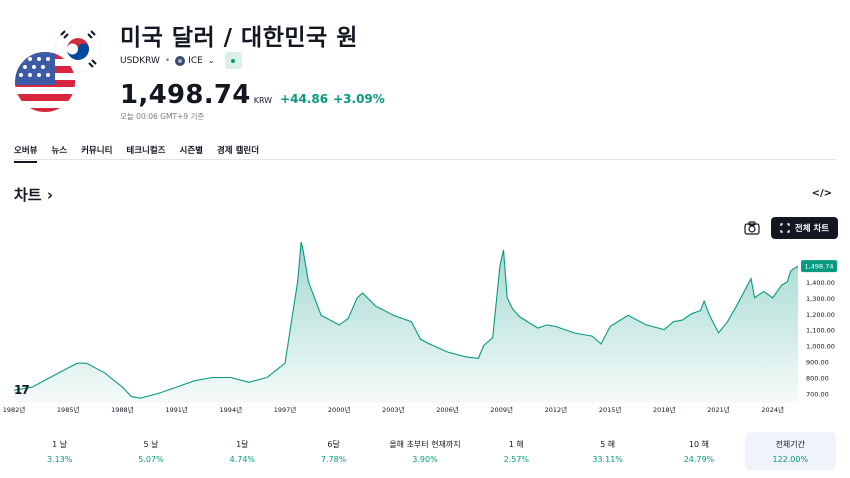 The width and height of the screenshot is (850, 478). What do you see at coordinates (718, 409) in the screenshot?
I see `x-tick-label: 2021년` at bounding box center [718, 409].